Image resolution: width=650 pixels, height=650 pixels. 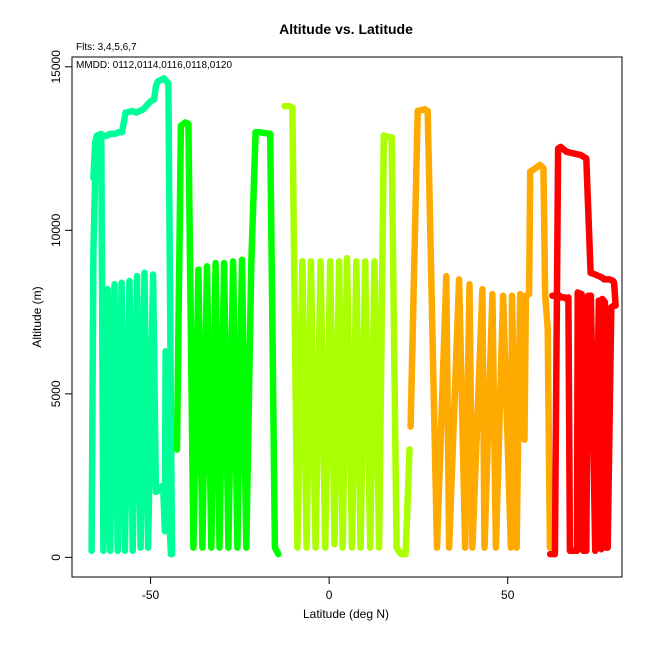 I want to click on x-tick-label: 50, so click(x=508, y=595).